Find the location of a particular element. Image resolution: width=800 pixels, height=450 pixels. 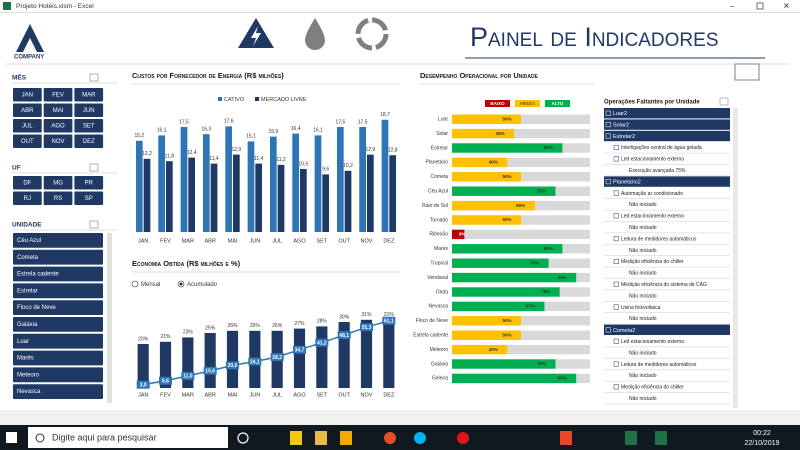

pivot-unit-row is located at coordinates (667, 329).